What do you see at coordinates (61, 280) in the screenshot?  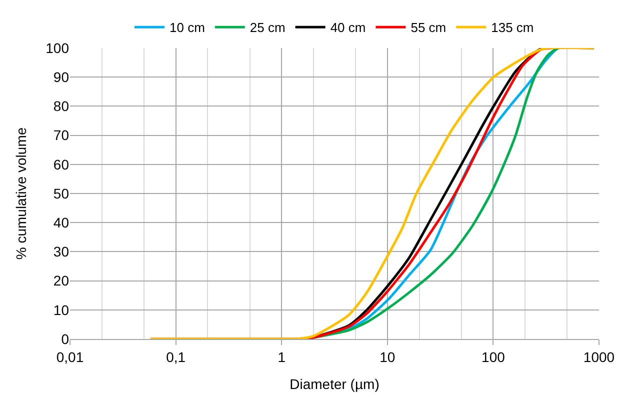 I see `y-tick-label: 20` at bounding box center [61, 280].